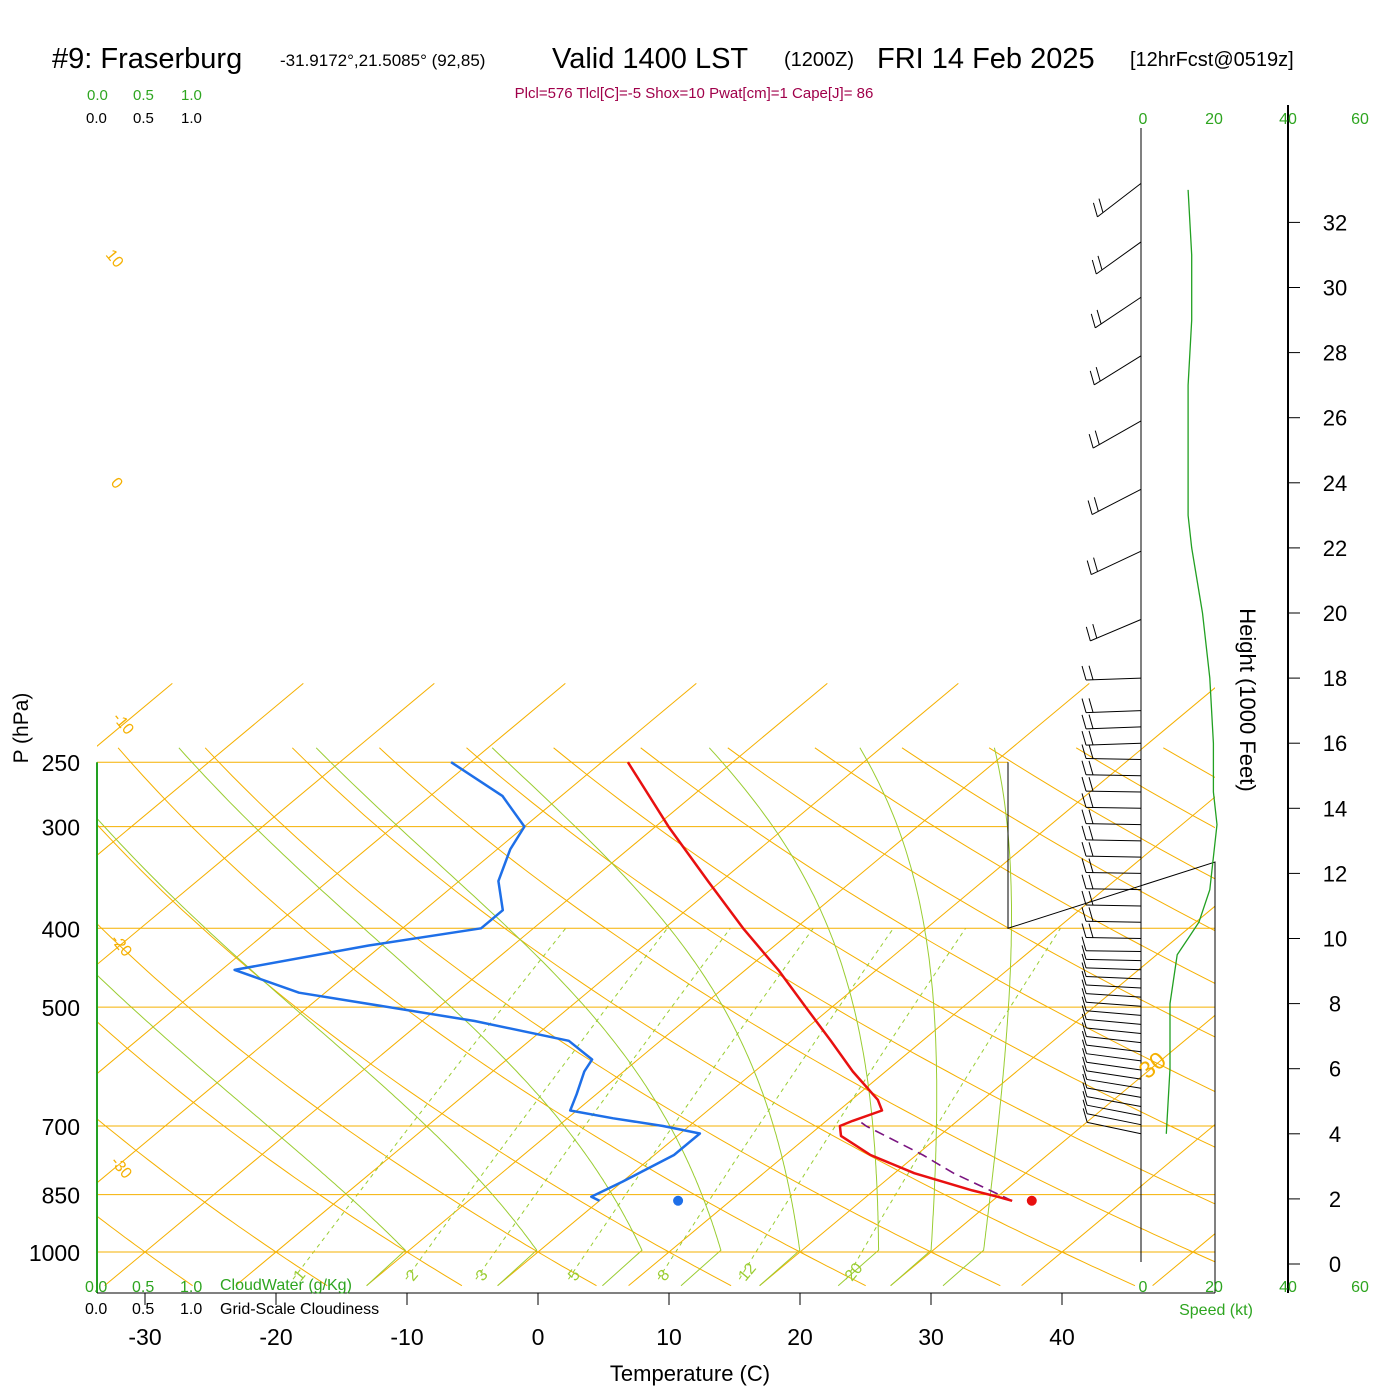 This screenshot has height=1400, width=1400. I want to click on station-coords: -31.9172°,21.5085° (92,85), so click(382, 60).